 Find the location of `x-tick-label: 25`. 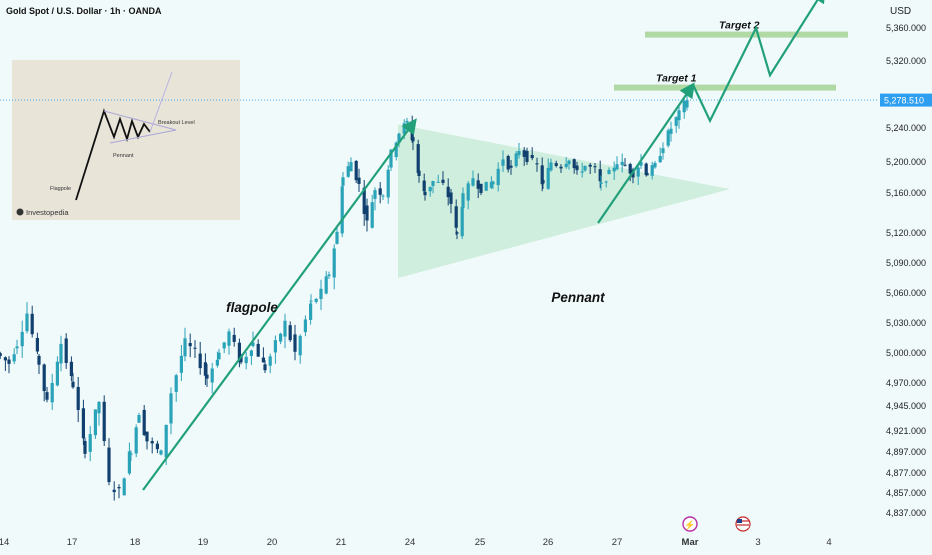

x-tick-label: 25 is located at coordinates (480, 542).